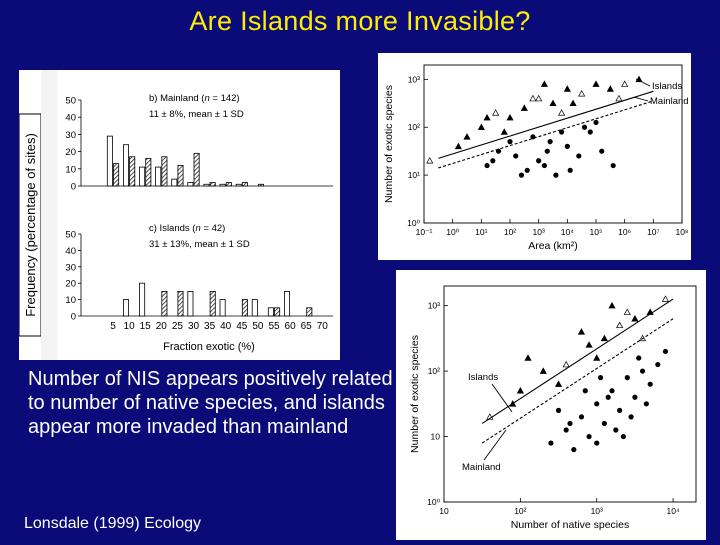  Describe the element at coordinates (681, 232) in the screenshot. I see `x-tick-label: 10⁸` at that location.